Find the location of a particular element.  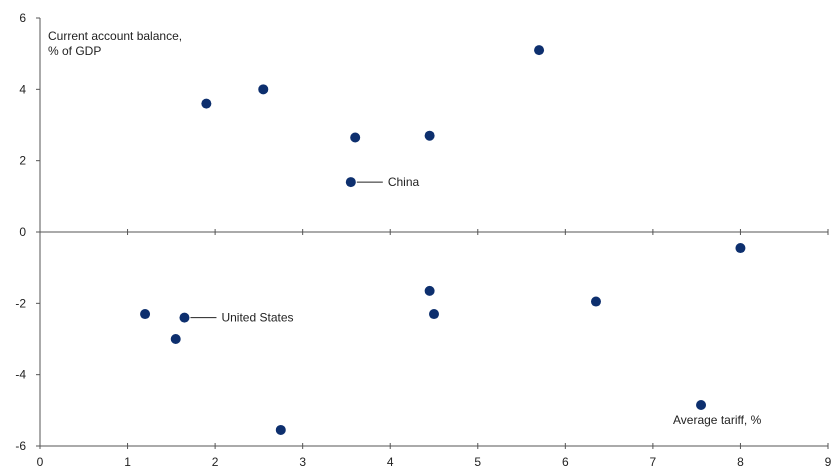

y-tick-label: 4 is located at coordinates (22, 89).